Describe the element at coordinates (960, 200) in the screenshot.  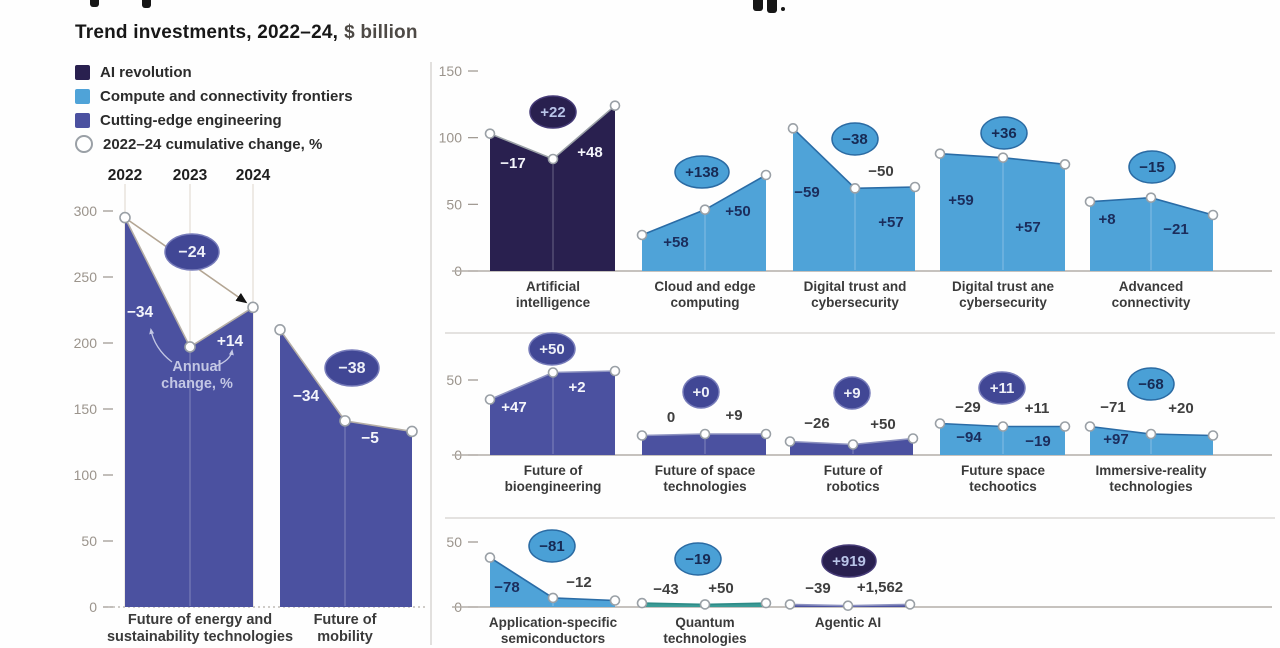
I see `annual-change-label: +59` at that location.